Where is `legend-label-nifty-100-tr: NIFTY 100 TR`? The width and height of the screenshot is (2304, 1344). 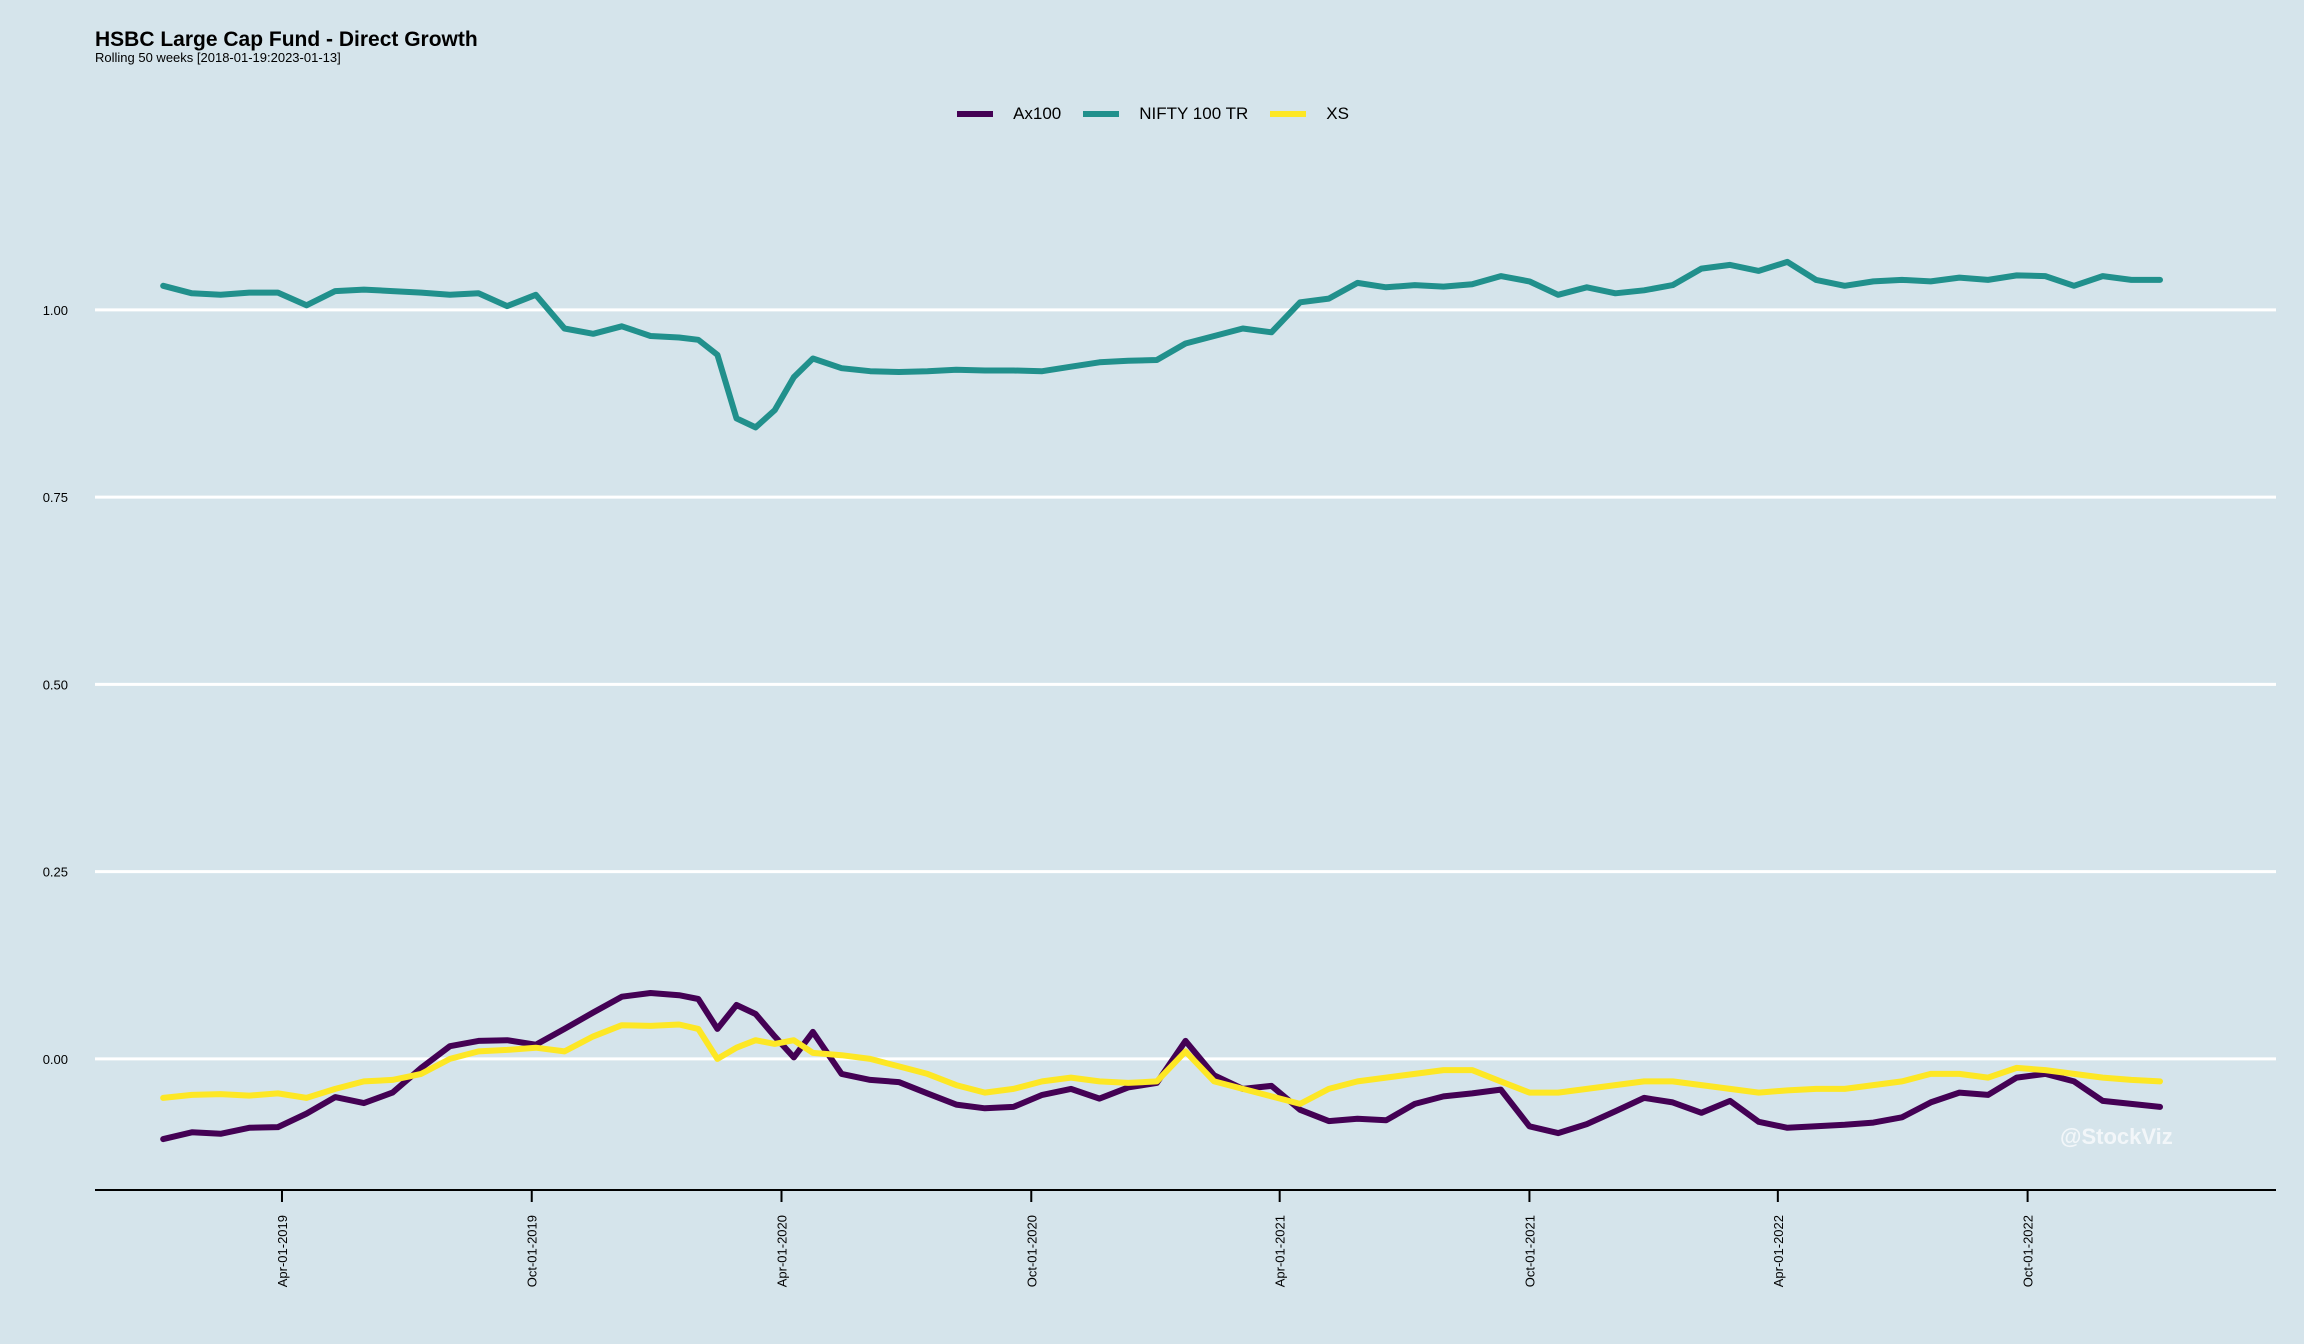
legend-label-nifty-100-tr: NIFTY 100 TR is located at coordinates (1194, 113).